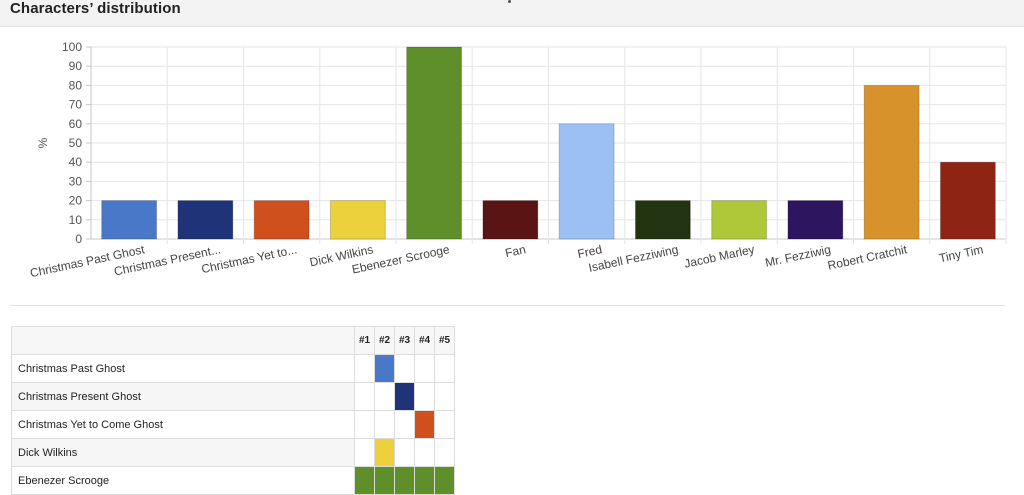 This screenshot has width=1024, height=495. I want to click on character-name: Christmas Yet to Come Ghost, so click(183, 424).